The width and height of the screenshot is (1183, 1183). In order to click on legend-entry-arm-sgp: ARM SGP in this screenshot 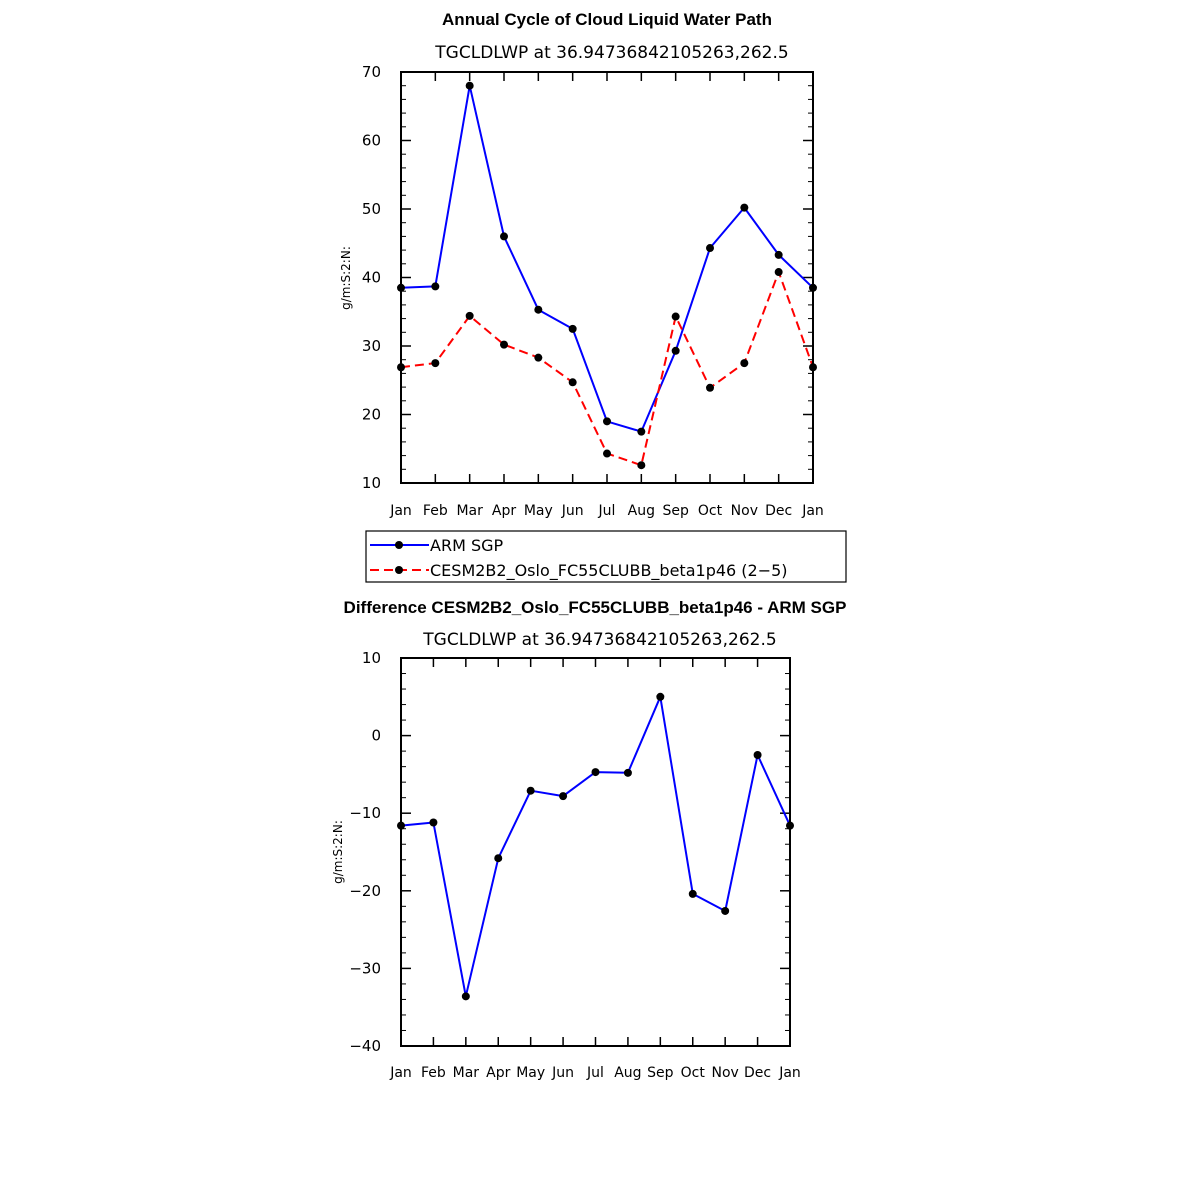, I will do `click(437, 545)`.